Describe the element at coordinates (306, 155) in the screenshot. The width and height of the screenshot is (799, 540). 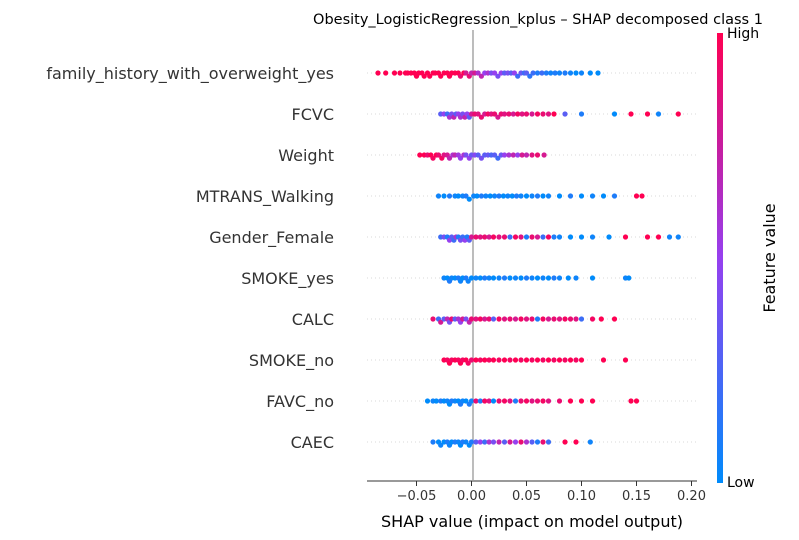
I see `feature-label: Weight` at that location.